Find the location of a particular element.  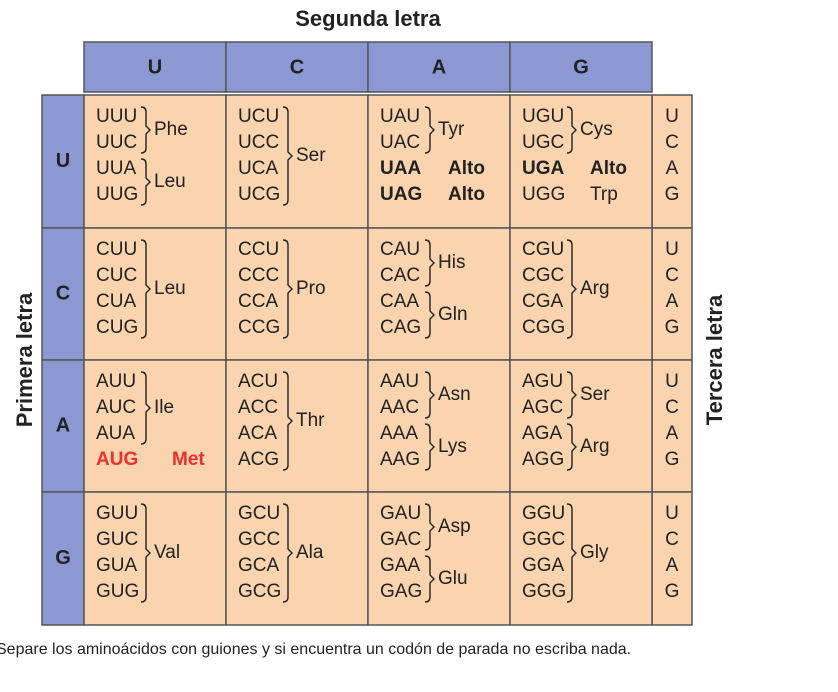

codon: UUU is located at coordinates (116, 116).